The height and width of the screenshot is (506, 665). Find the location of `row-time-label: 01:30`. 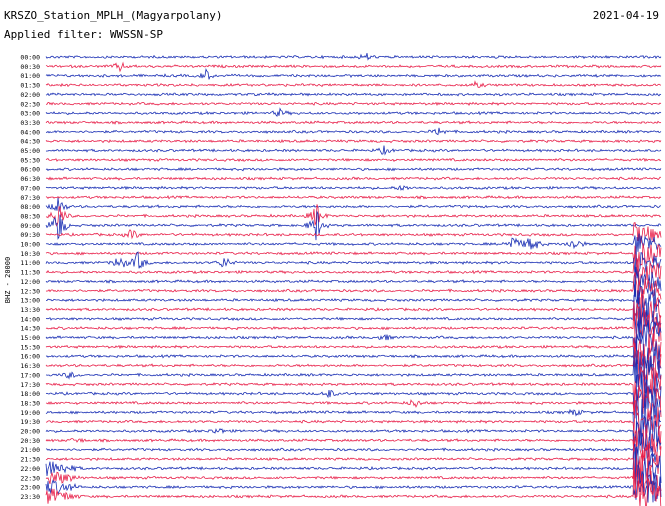

row-time-label: 01:30 is located at coordinates (30, 86).